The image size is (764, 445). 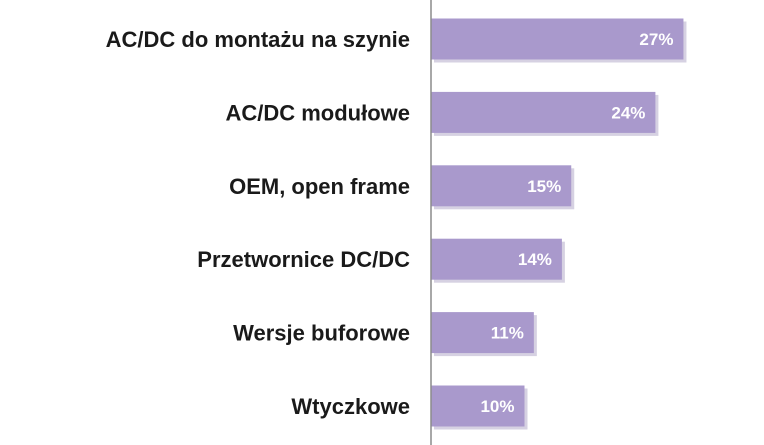 I want to click on category-label: OEM, open frame, so click(x=319, y=186).